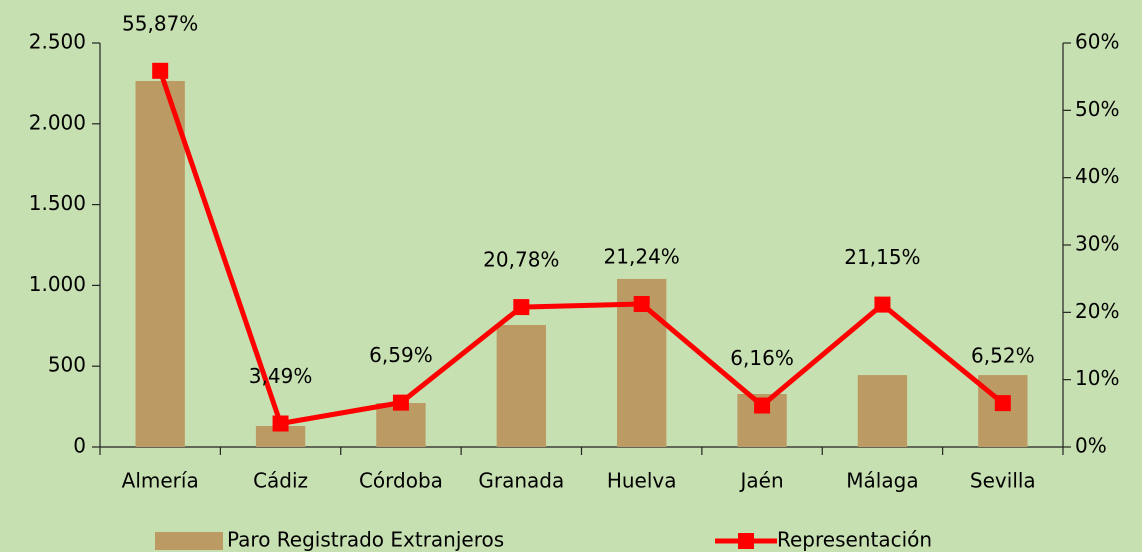  Describe the element at coordinates (280, 481) in the screenshot. I see `x-tick-label: Cádiz` at that location.